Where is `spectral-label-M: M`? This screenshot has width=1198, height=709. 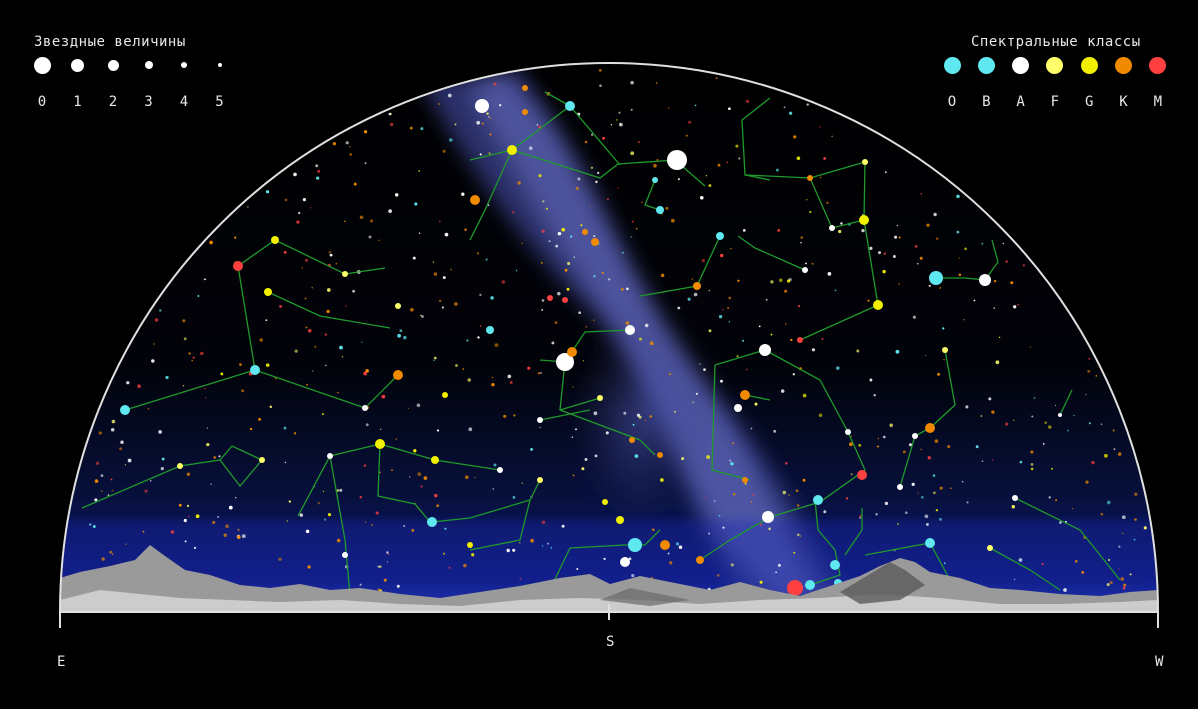
spectral-label-M: M is located at coordinates (1158, 102).